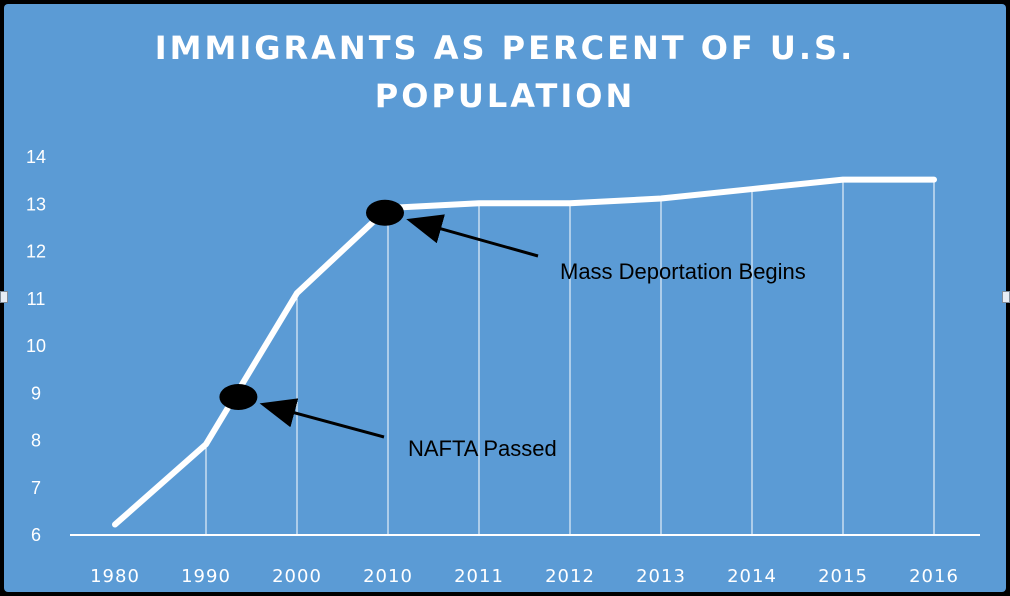  What do you see at coordinates (36, 441) in the screenshot?
I see `y-tick-label: 8` at bounding box center [36, 441].